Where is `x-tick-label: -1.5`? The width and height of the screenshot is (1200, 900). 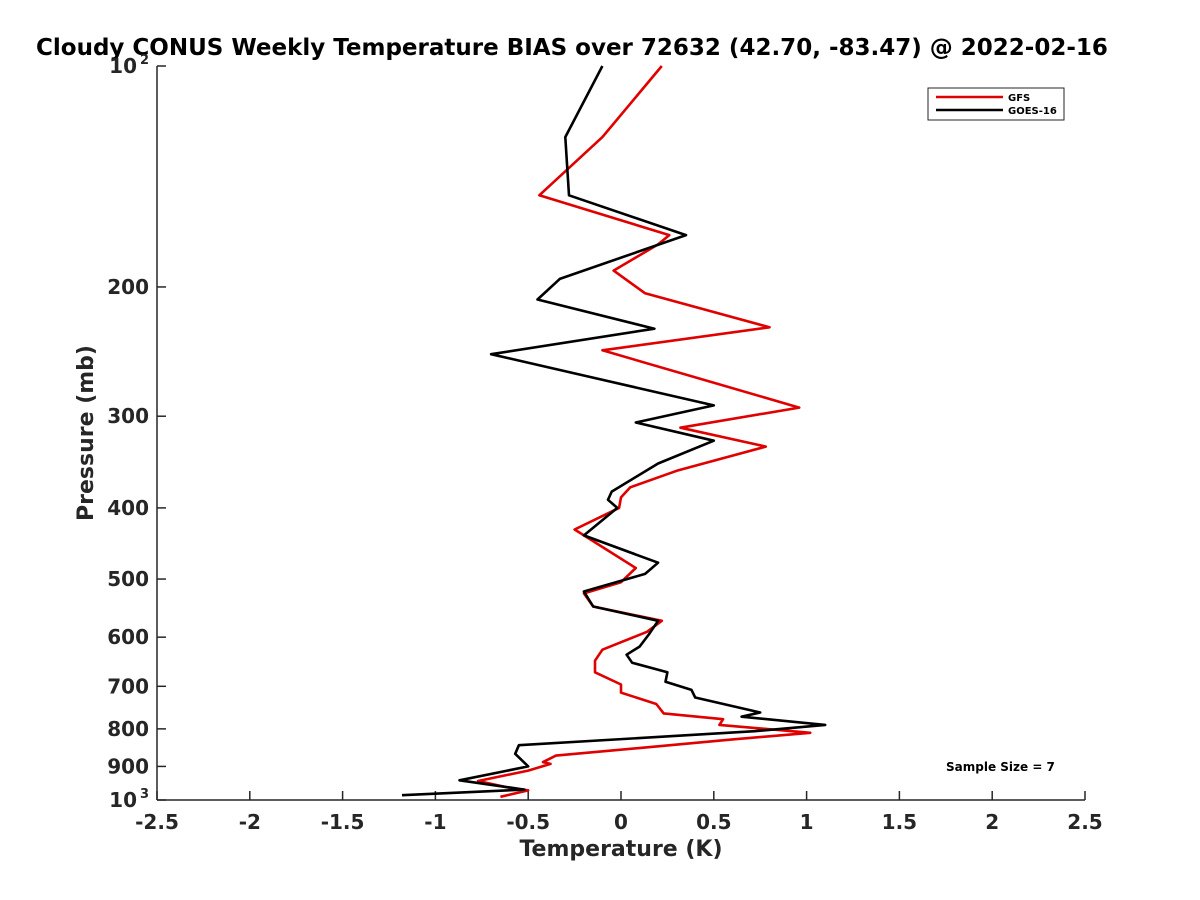 x-tick-label: -1.5 is located at coordinates (343, 822).